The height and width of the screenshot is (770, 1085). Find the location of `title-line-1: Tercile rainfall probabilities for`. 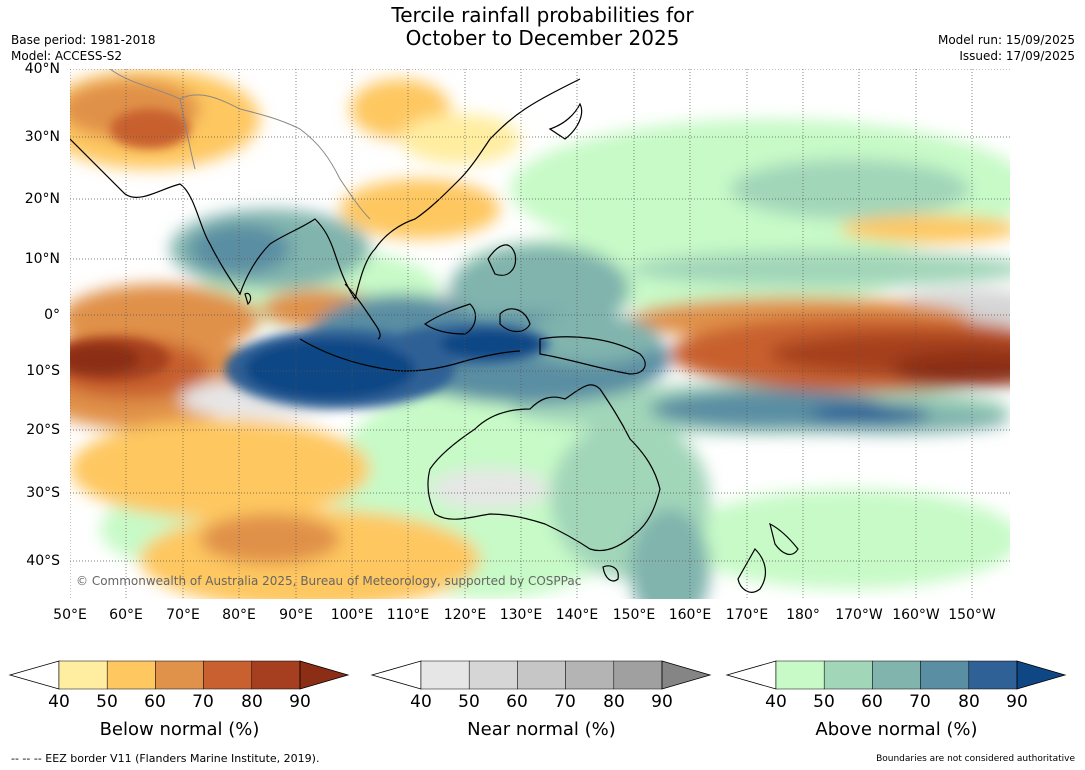

title-line-1: Tercile rainfall probabilities for is located at coordinates (542, 15).